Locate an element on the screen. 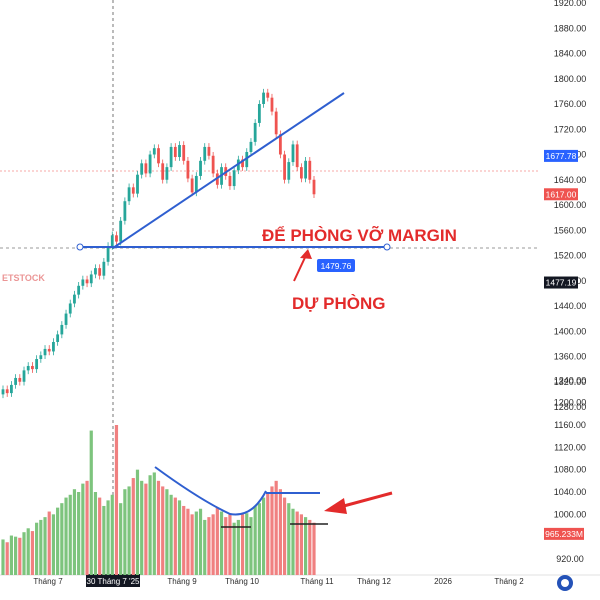  volume-cup-curve is located at coordinates (210, 491).